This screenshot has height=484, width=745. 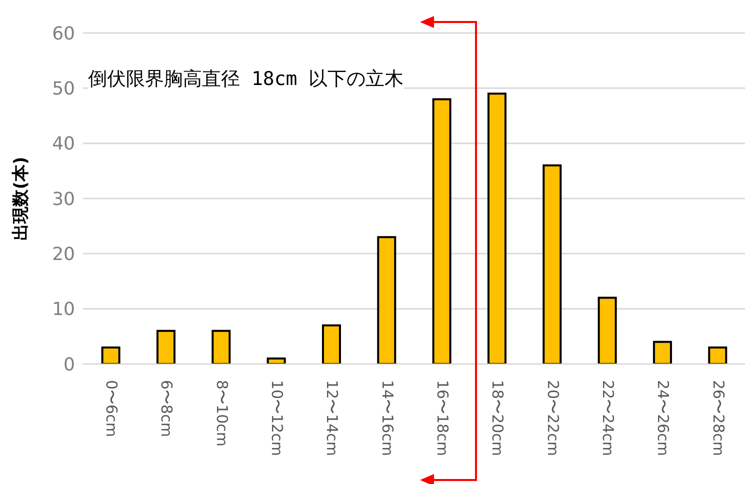 I want to click on y-tick-label: 20, so click(x=63, y=255).